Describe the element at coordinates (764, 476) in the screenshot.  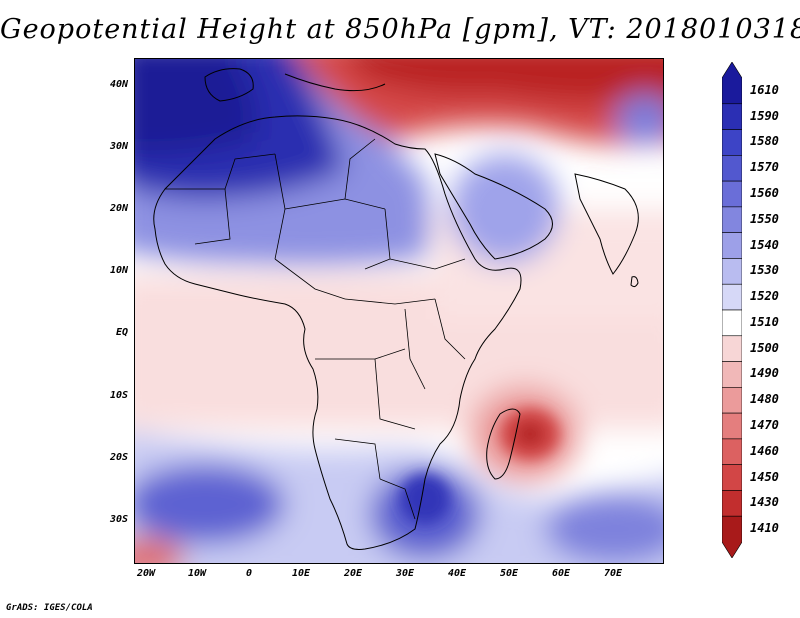
I see `colorbar-label: 1450` at that location.